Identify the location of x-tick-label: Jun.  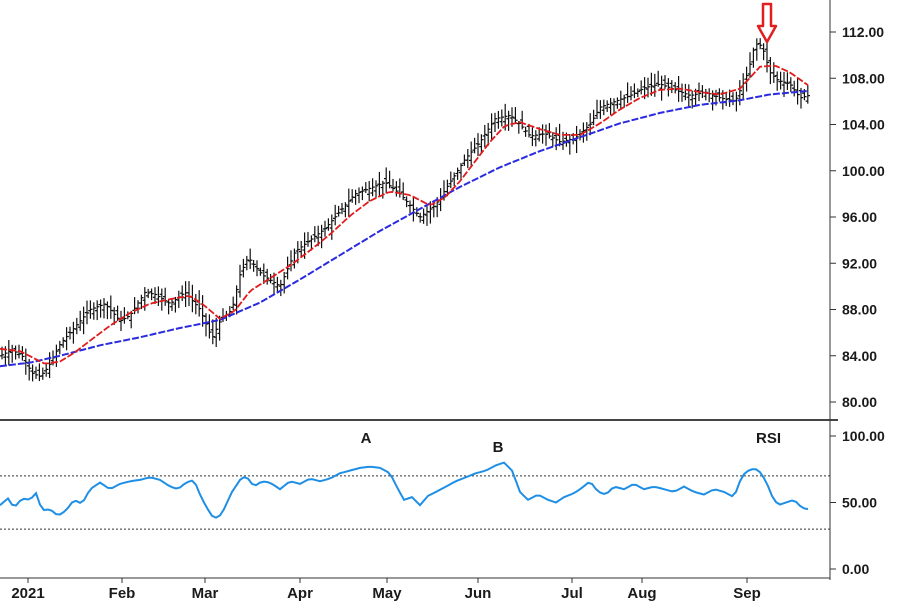
(478, 593).